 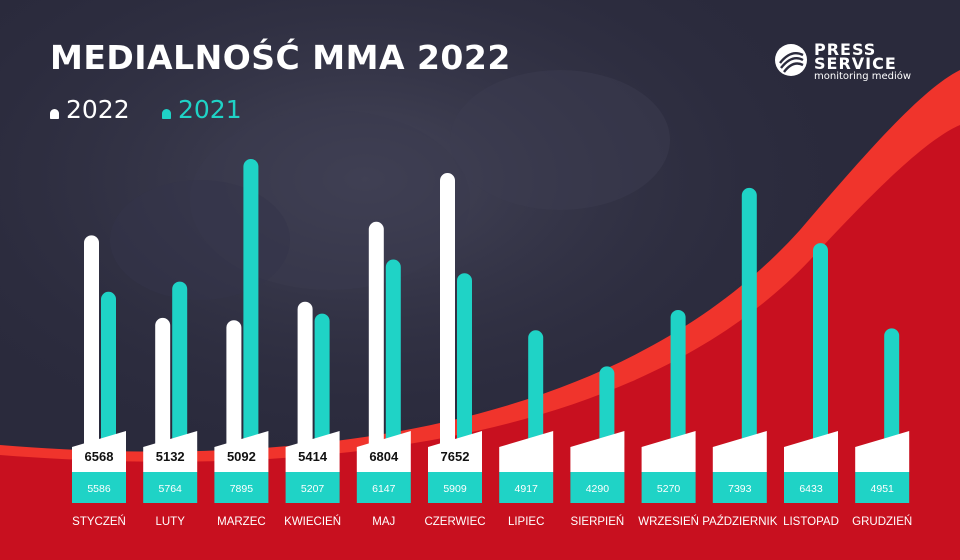 What do you see at coordinates (384, 456) in the screenshot?
I see `data-label-2022-4: 6804` at bounding box center [384, 456].